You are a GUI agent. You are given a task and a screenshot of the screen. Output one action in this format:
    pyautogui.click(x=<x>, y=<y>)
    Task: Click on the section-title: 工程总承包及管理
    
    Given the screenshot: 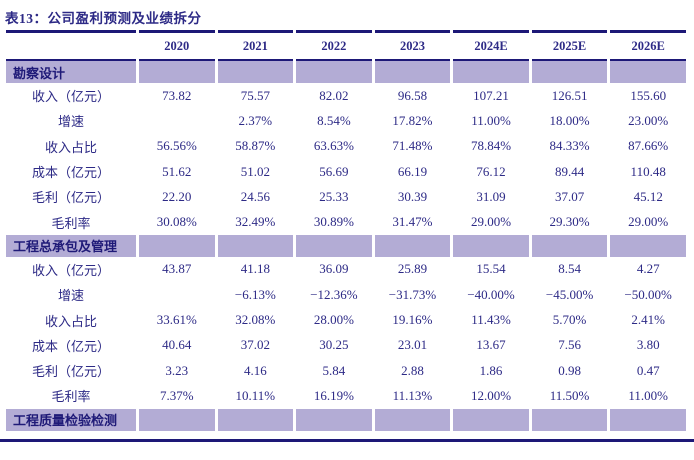 What is the action you would take?
    pyautogui.click(x=71, y=245)
    